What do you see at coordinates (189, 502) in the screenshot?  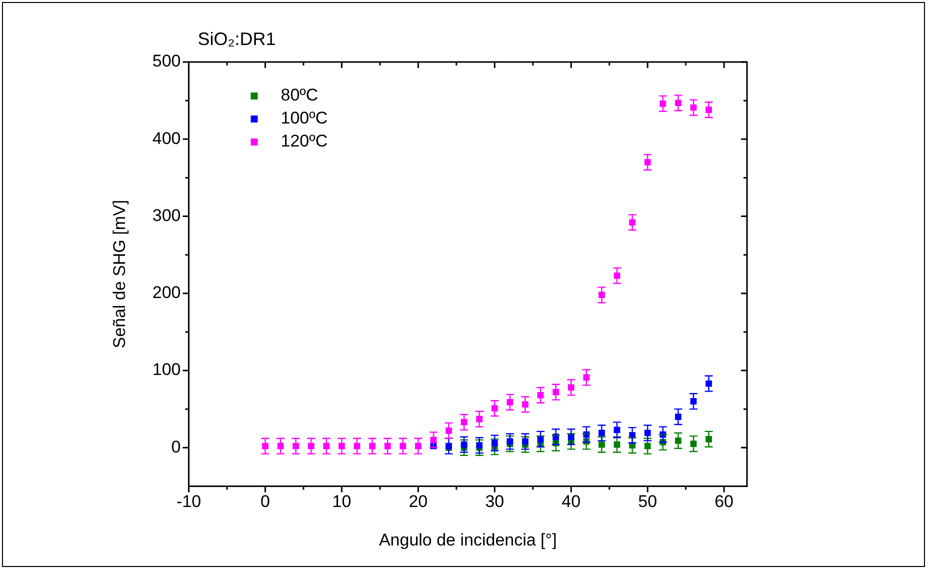 I see `x-tick-label: -10` at bounding box center [189, 502].